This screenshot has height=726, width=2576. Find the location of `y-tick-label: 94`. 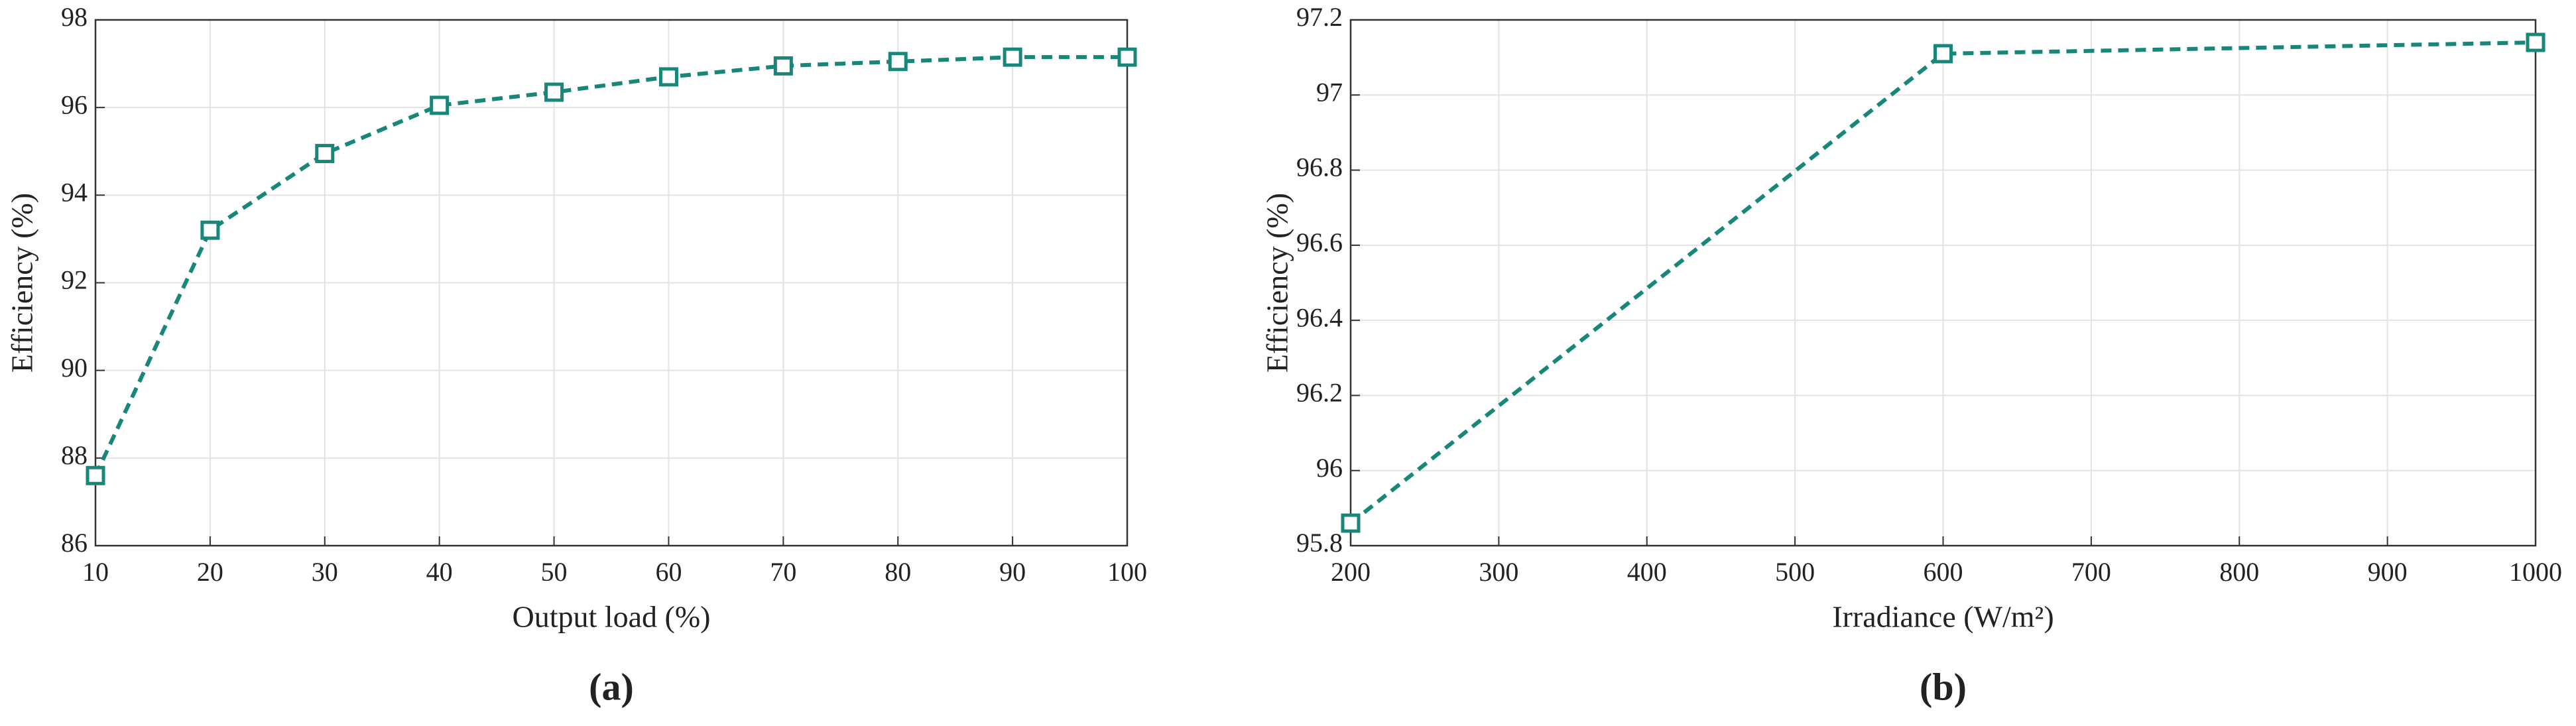

y-tick-label: 94 is located at coordinates (74, 193).